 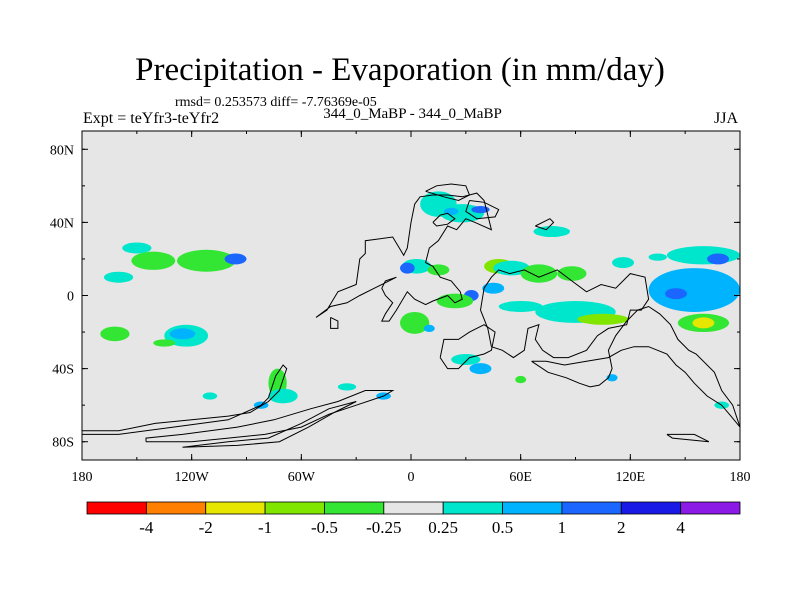 I want to click on experiment-label: Expt = teYfr3-teYfr2, so click(x=151, y=118).